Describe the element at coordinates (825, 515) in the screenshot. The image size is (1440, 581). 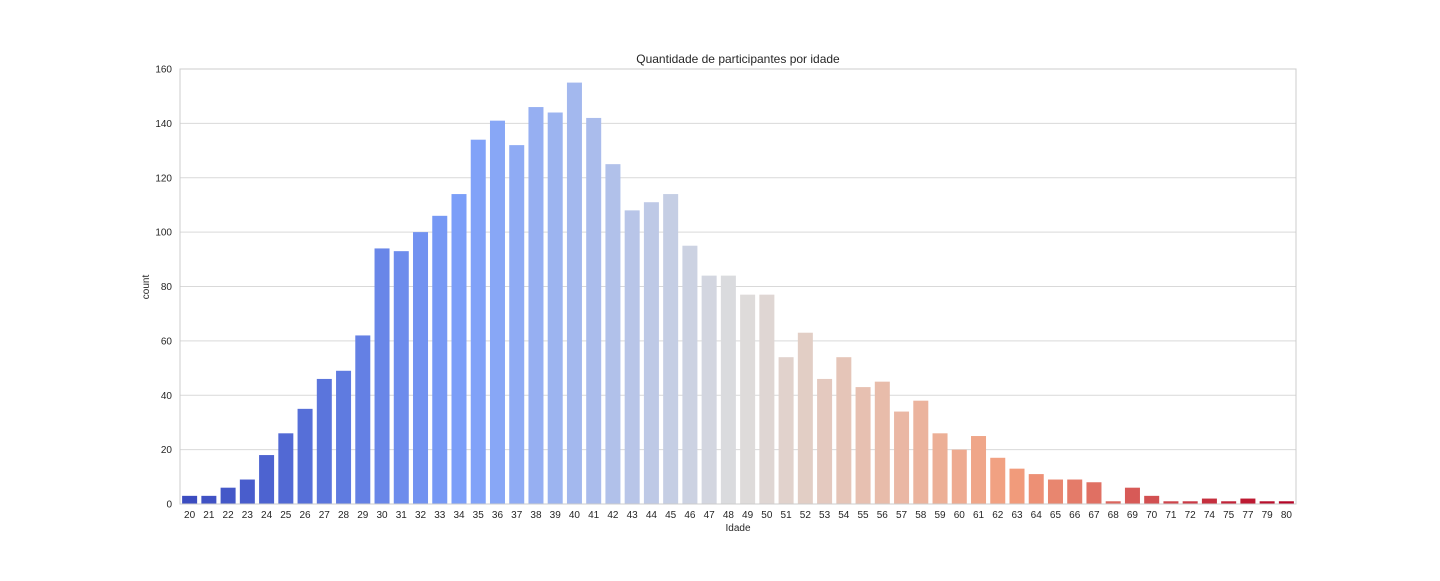
I see `x-tick-label: 53` at that location.